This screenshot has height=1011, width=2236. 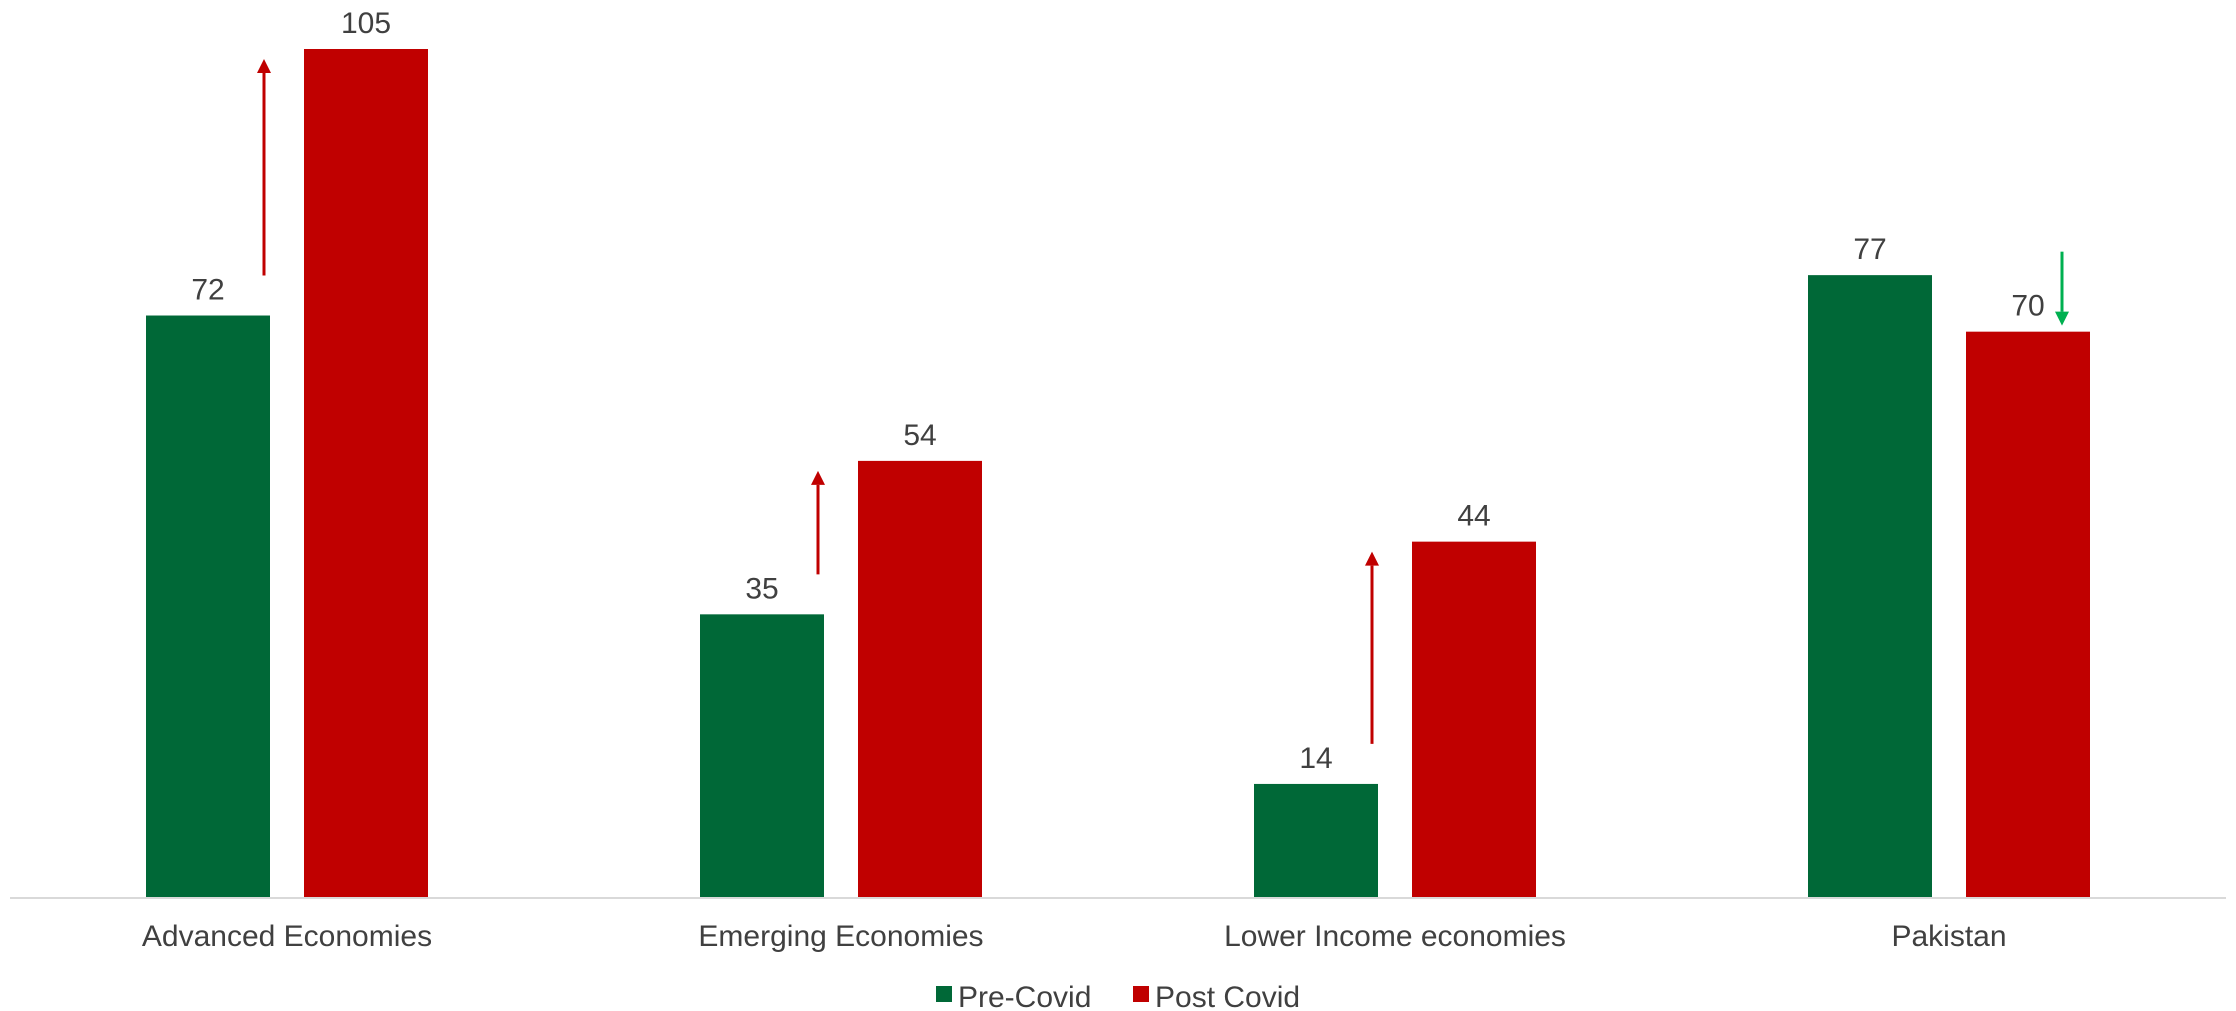 What do you see at coordinates (2028, 614) in the screenshot?
I see `bar-post-covid-pakistan` at bounding box center [2028, 614].